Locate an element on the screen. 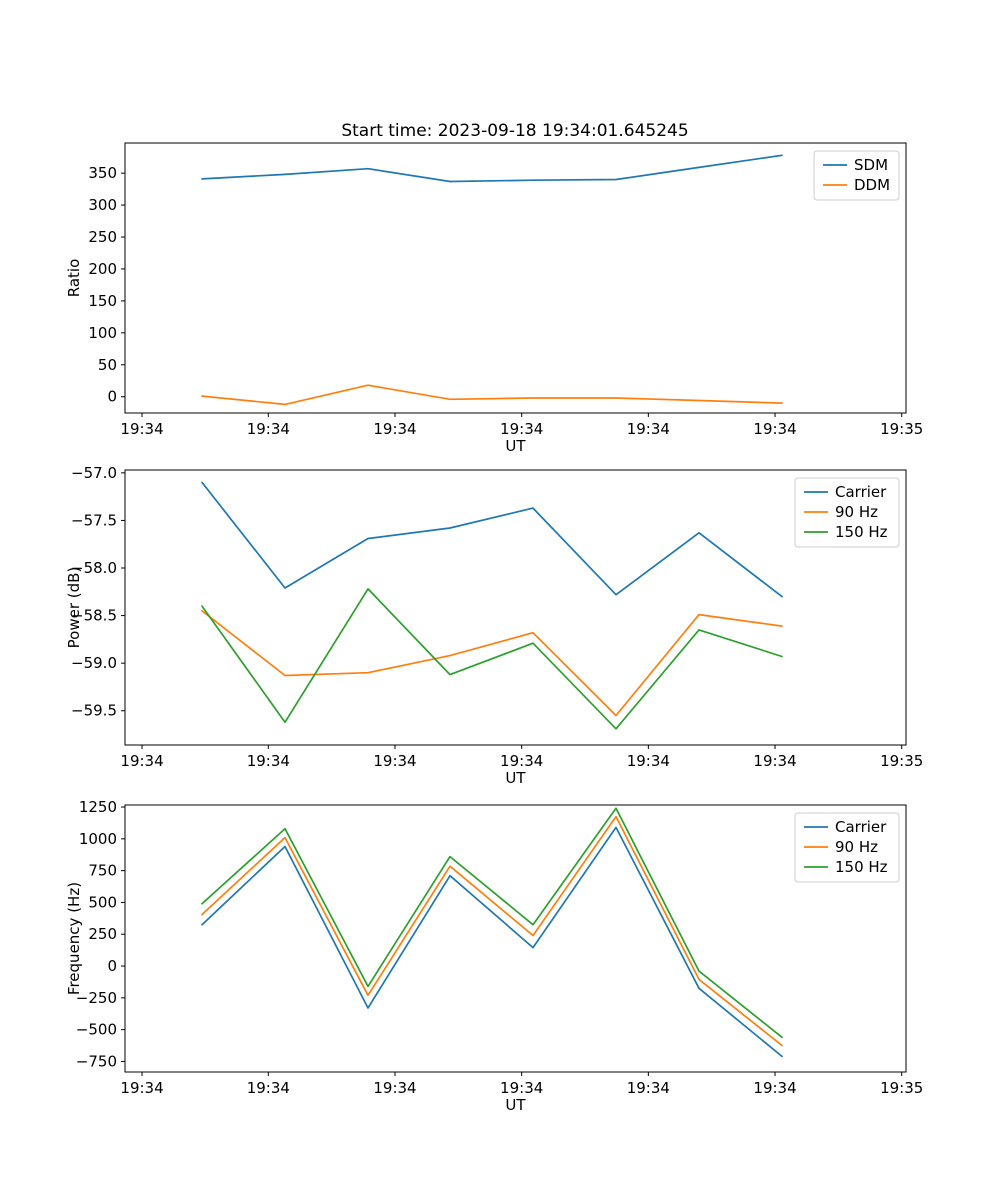  y-tick-label: 200 is located at coordinates (102, 269).